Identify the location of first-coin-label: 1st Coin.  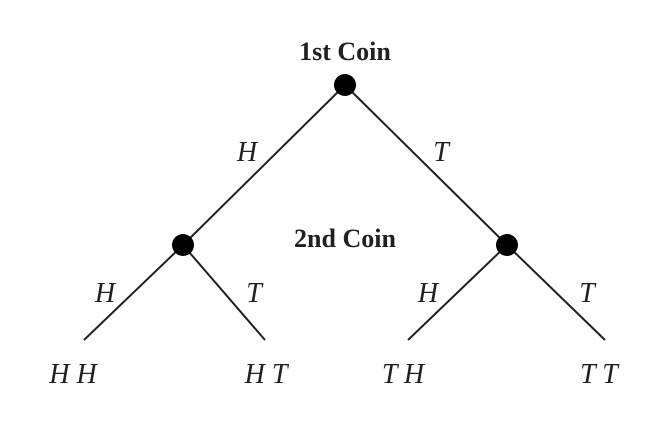
(345, 51).